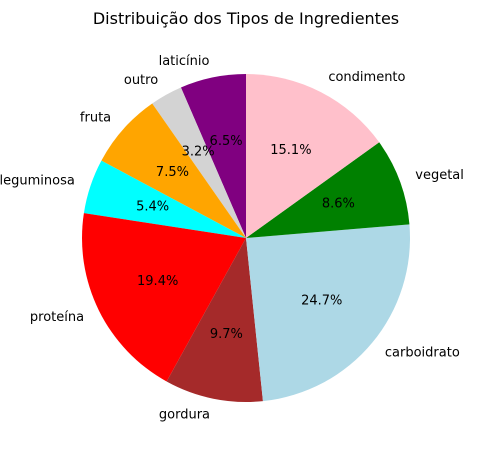 This screenshot has width=487, height=453. I want to click on pie-slice-condimento, so click(313, 156).